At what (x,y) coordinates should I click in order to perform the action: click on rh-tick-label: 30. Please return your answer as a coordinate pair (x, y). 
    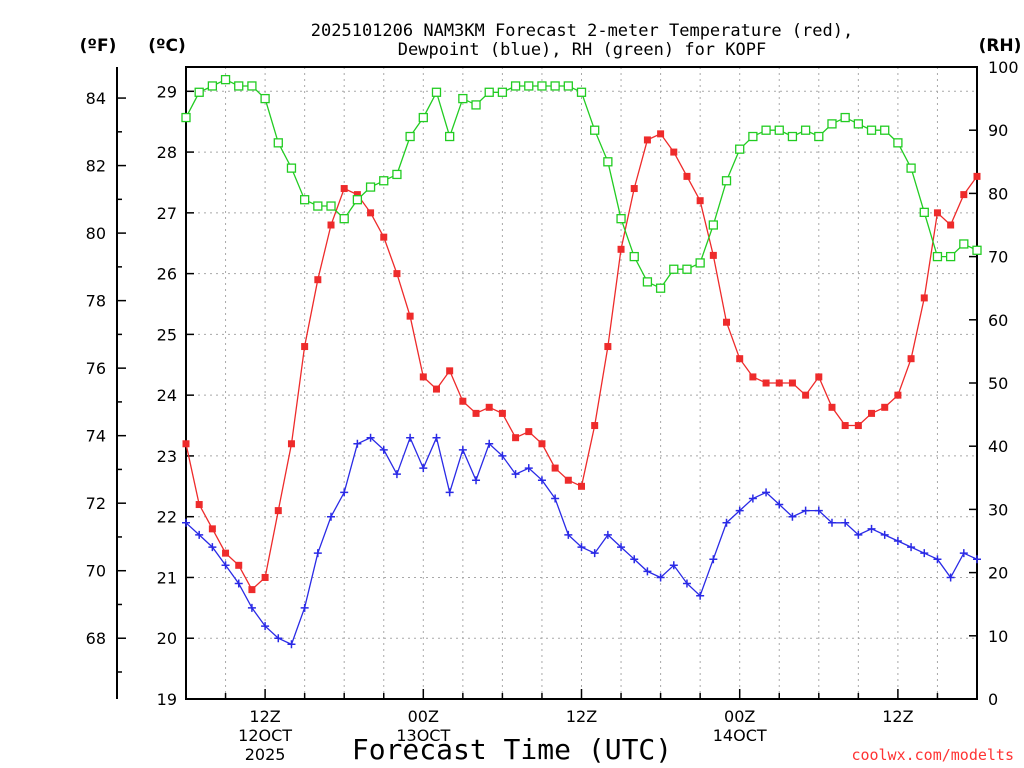
    Looking at the image, I should click on (998, 509).